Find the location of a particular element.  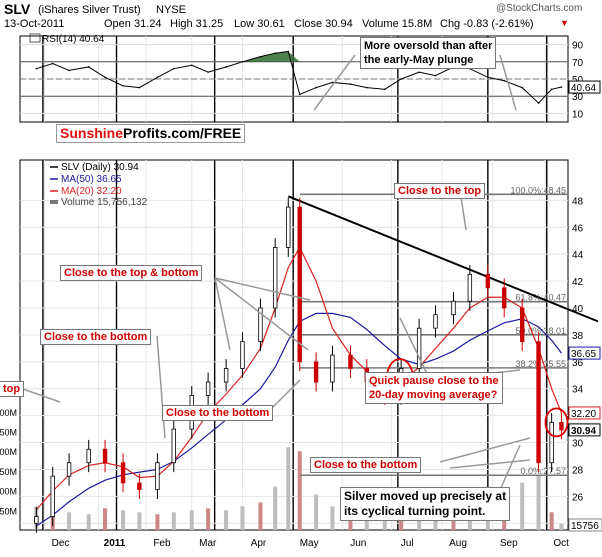

high-value: High 31.25 is located at coordinates (197, 24).